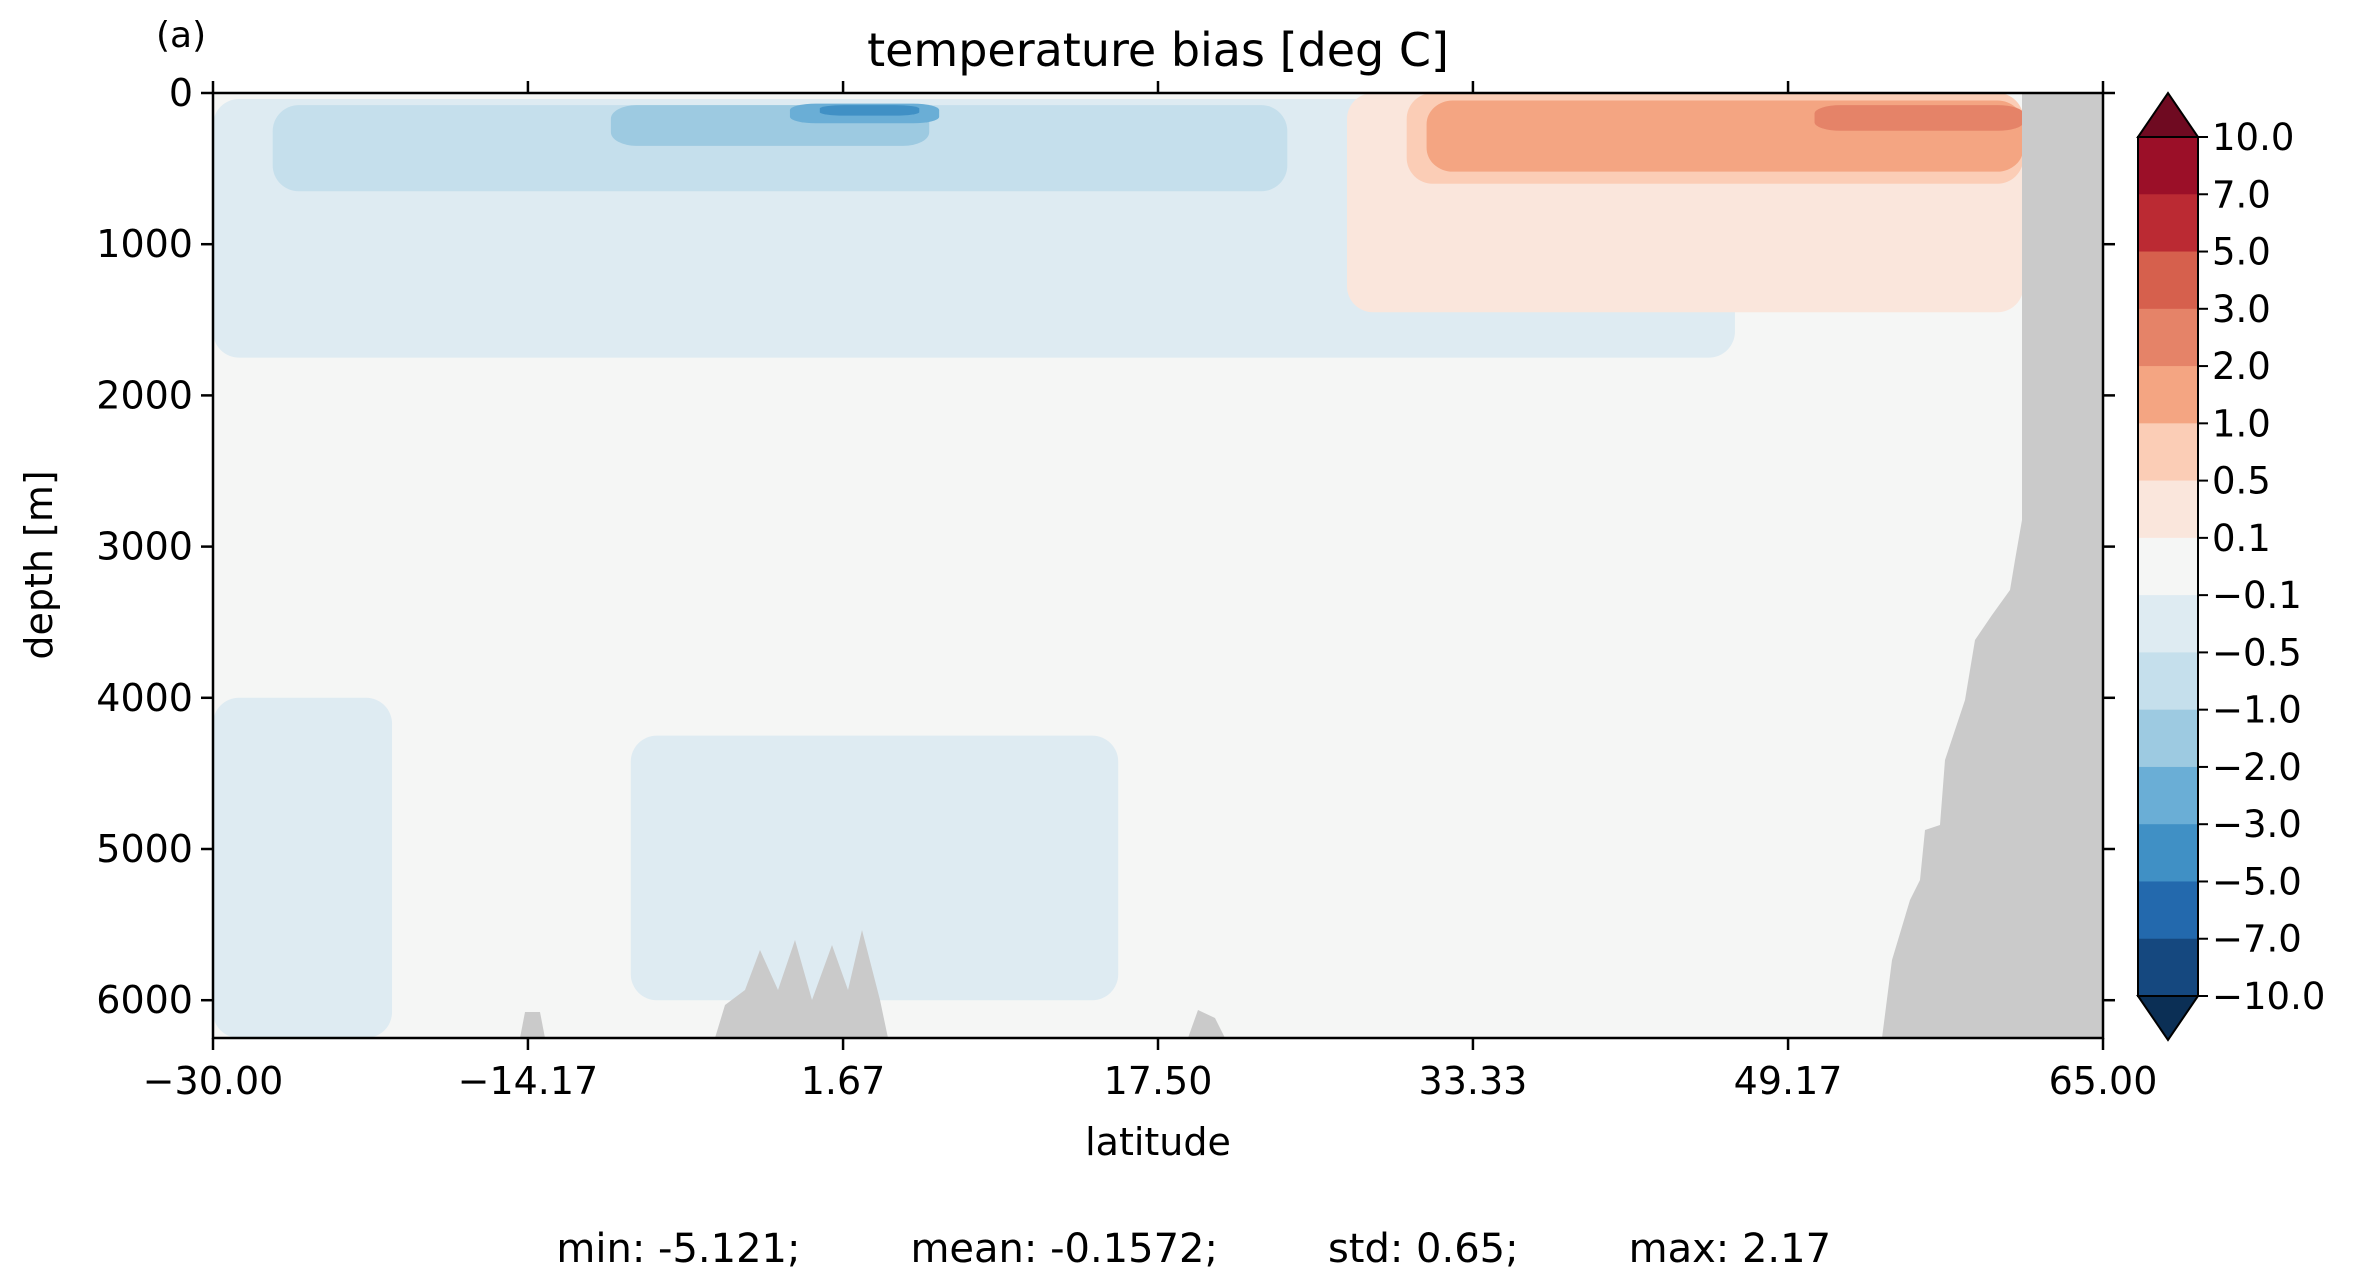 This screenshot has height=1272, width=2362. Describe the element at coordinates (2257, 767) in the screenshot. I see `colorbar-label: −2.0` at that location.